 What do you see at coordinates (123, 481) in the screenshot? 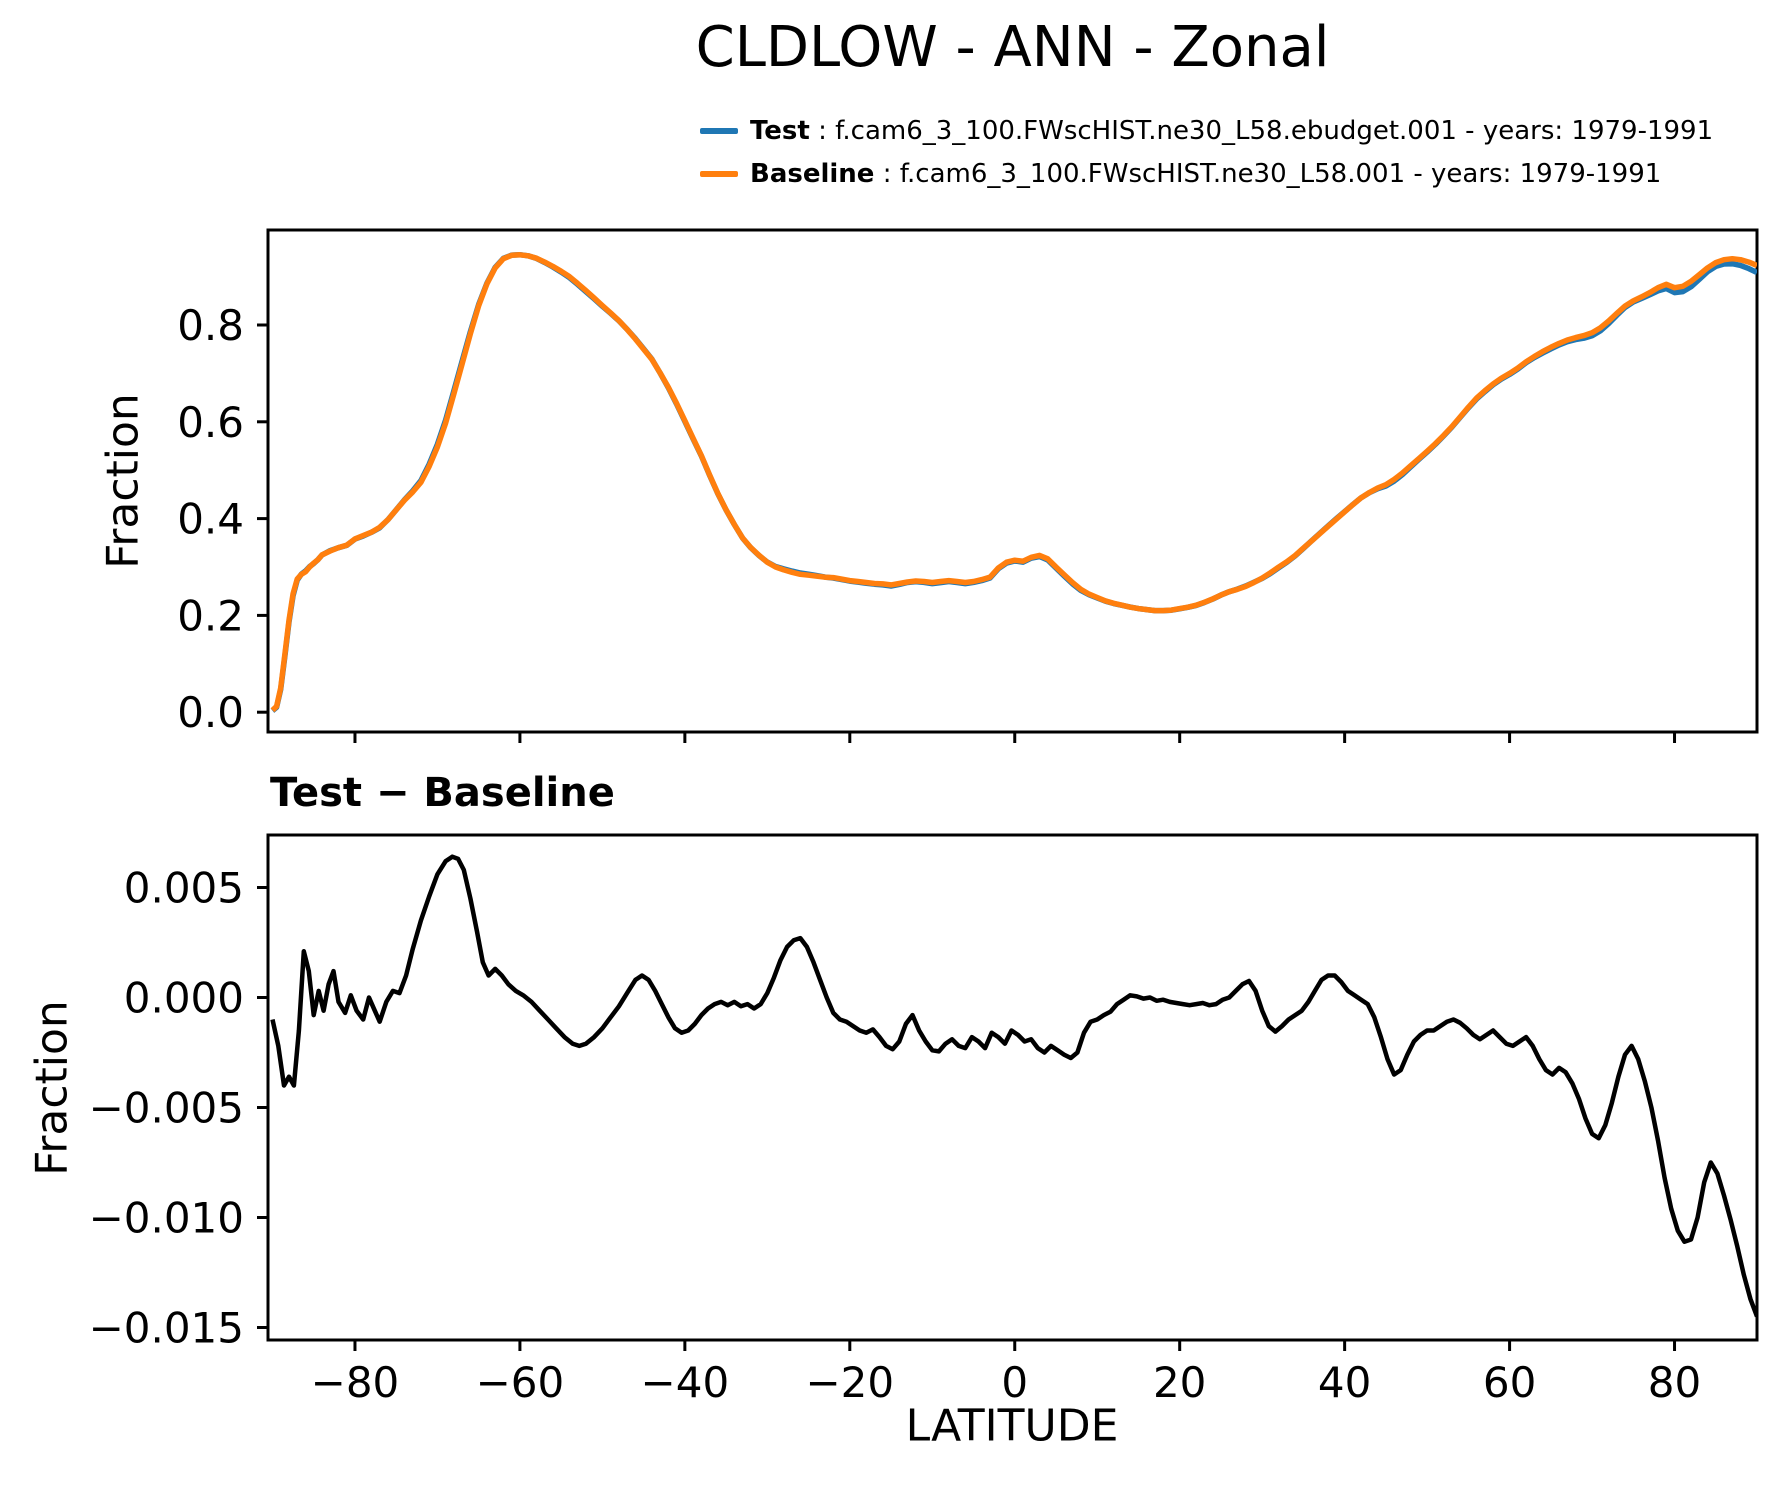
I see `top-ylabel: Fraction` at bounding box center [123, 481].